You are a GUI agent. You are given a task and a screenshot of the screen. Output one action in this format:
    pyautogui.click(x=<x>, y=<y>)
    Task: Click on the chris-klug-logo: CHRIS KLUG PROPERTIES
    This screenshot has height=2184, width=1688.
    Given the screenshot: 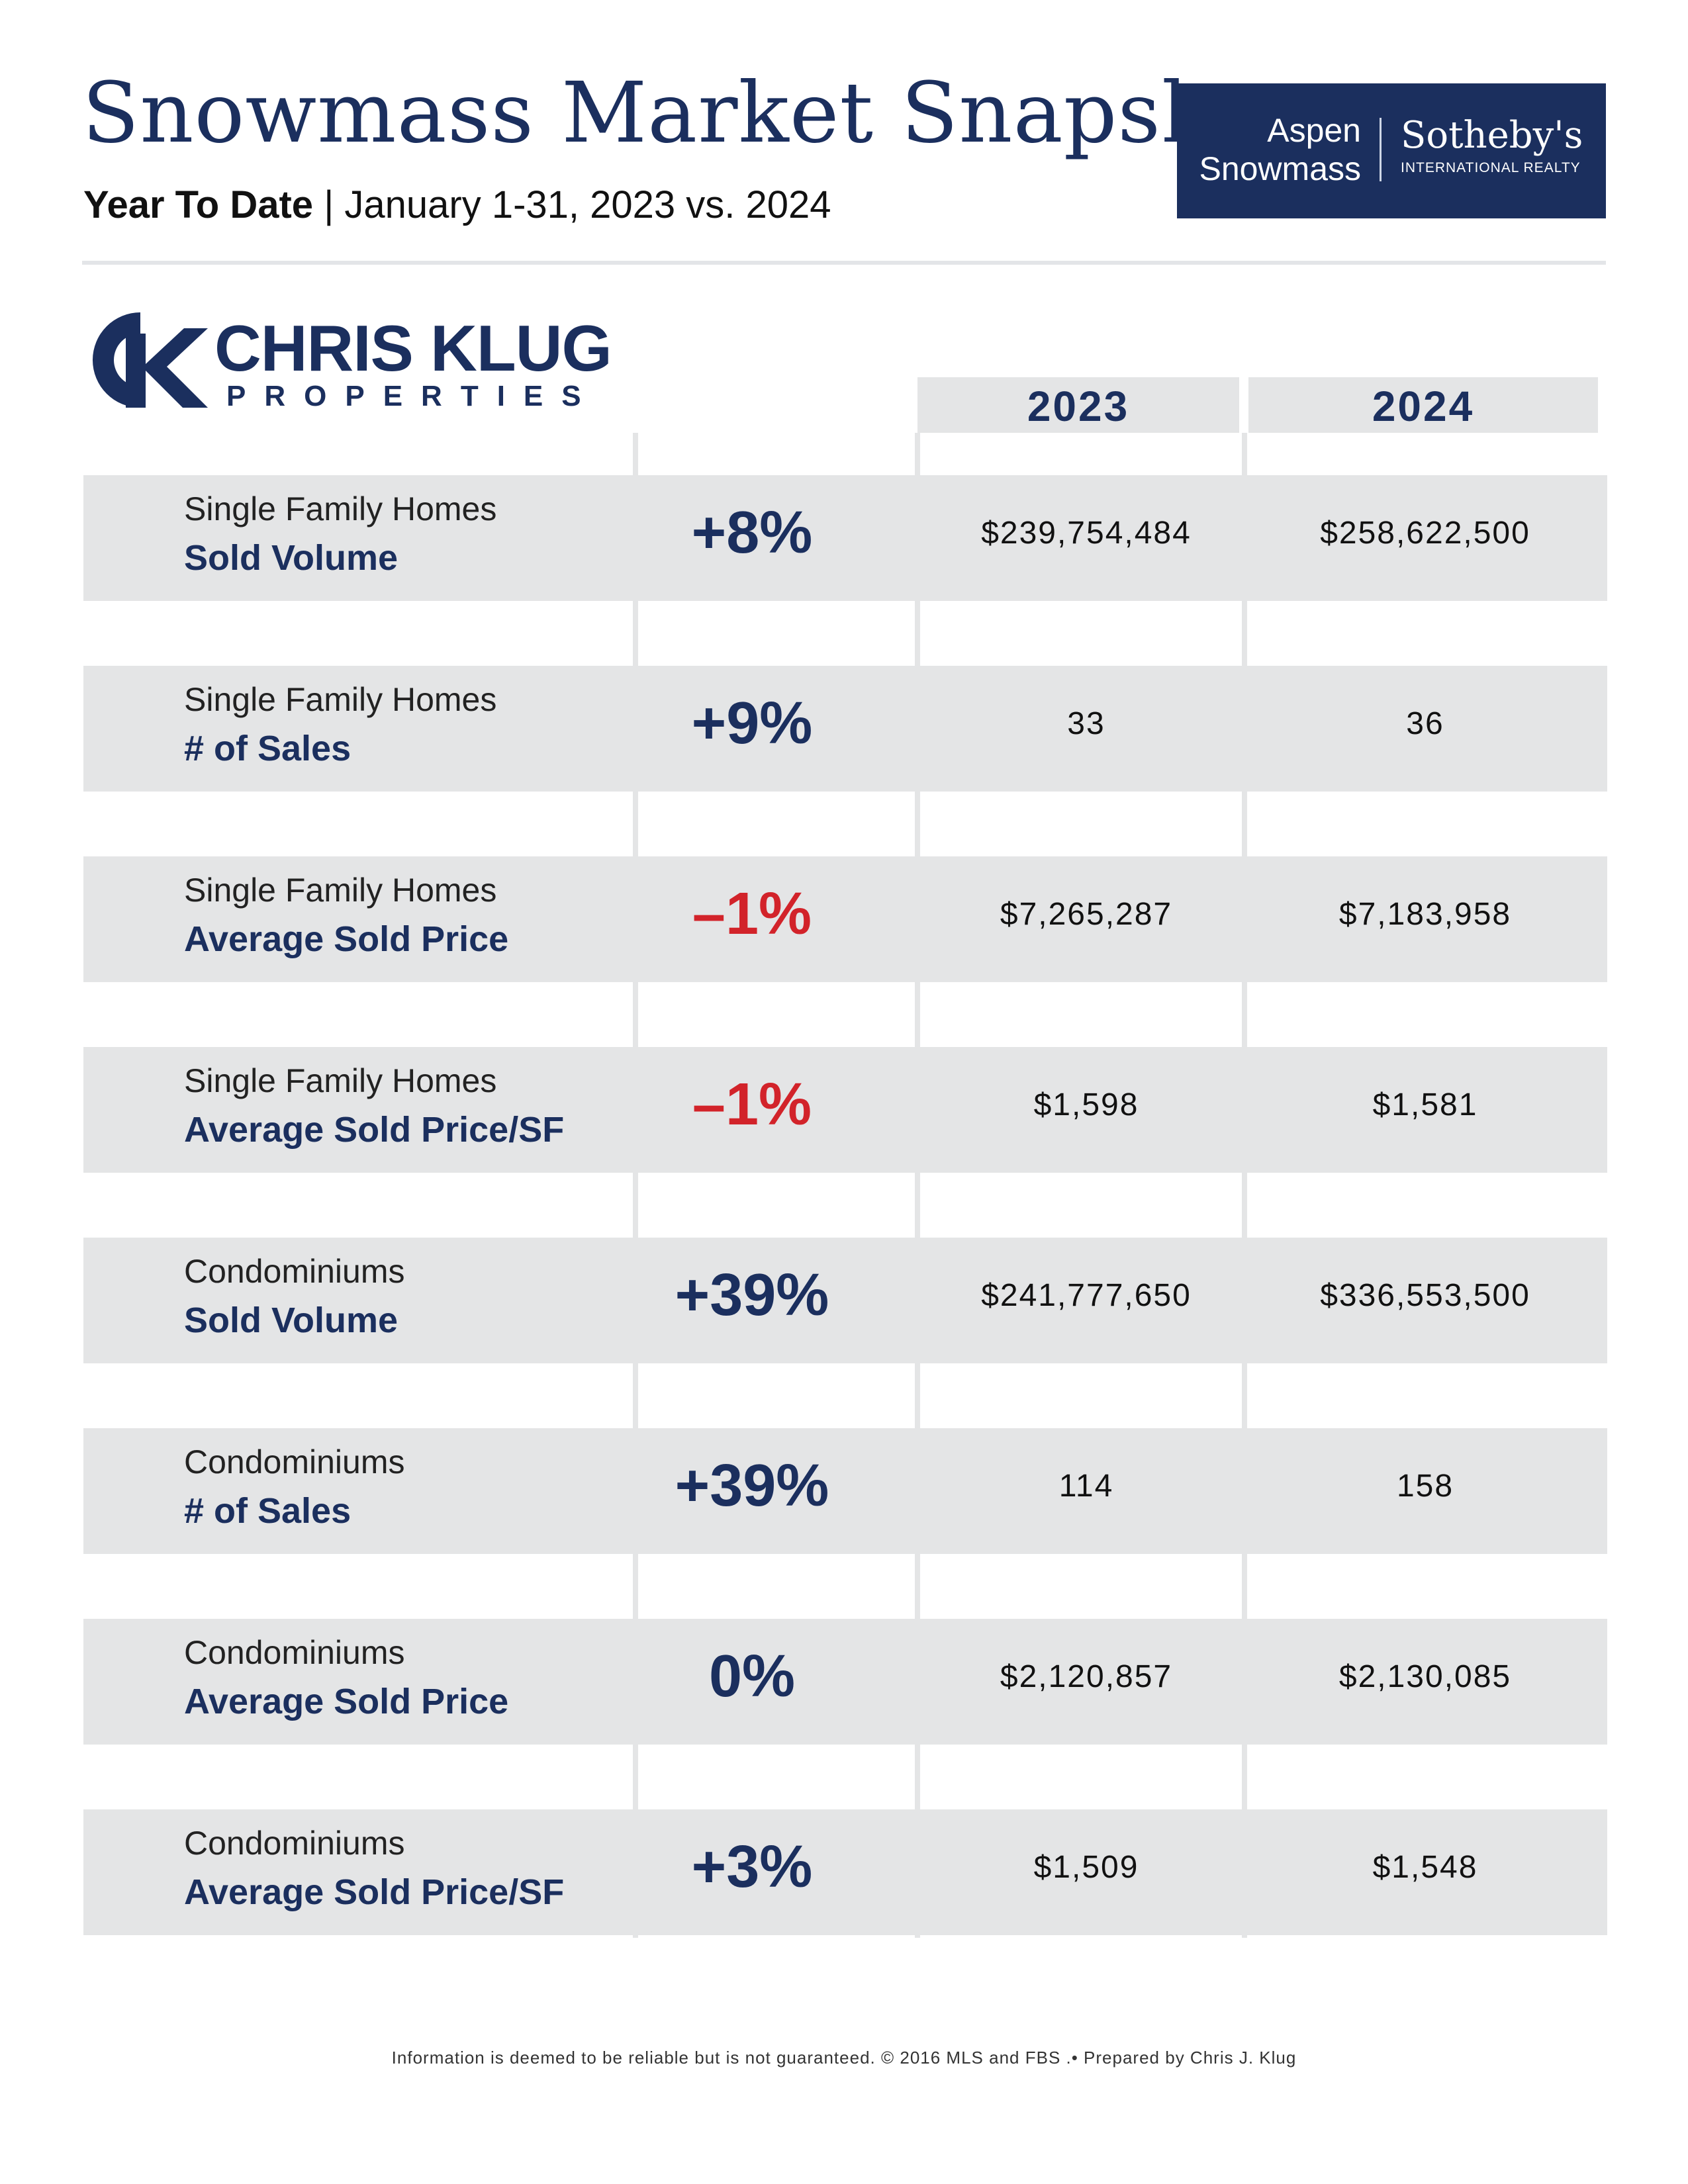 What is the action you would take?
    pyautogui.click(x=348, y=361)
    